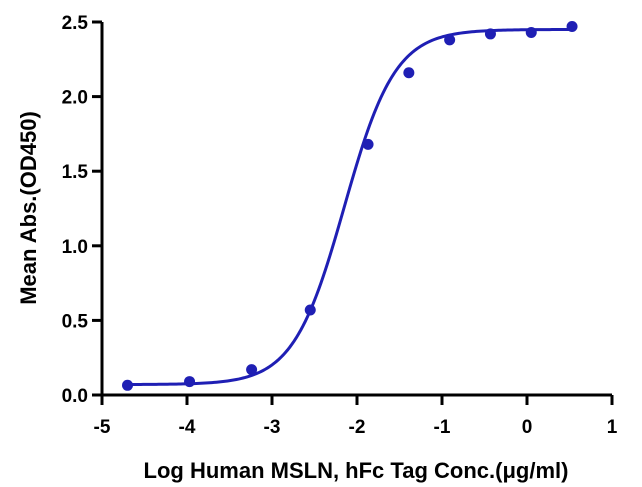 The width and height of the screenshot is (642, 487). What do you see at coordinates (442, 427) in the screenshot?
I see `x-tick-label: -1` at bounding box center [442, 427].